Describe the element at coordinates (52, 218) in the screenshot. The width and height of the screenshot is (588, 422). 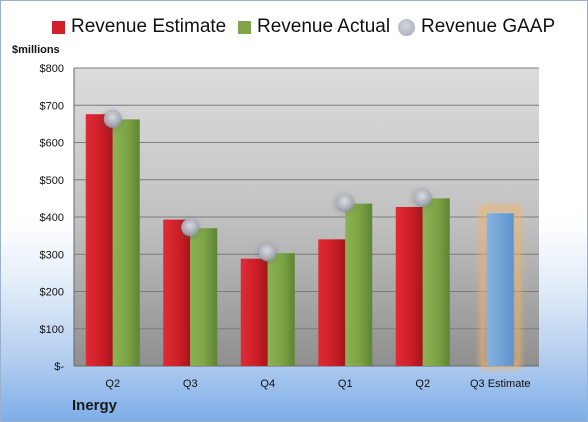
I see `y-tick-label: $400` at that location.